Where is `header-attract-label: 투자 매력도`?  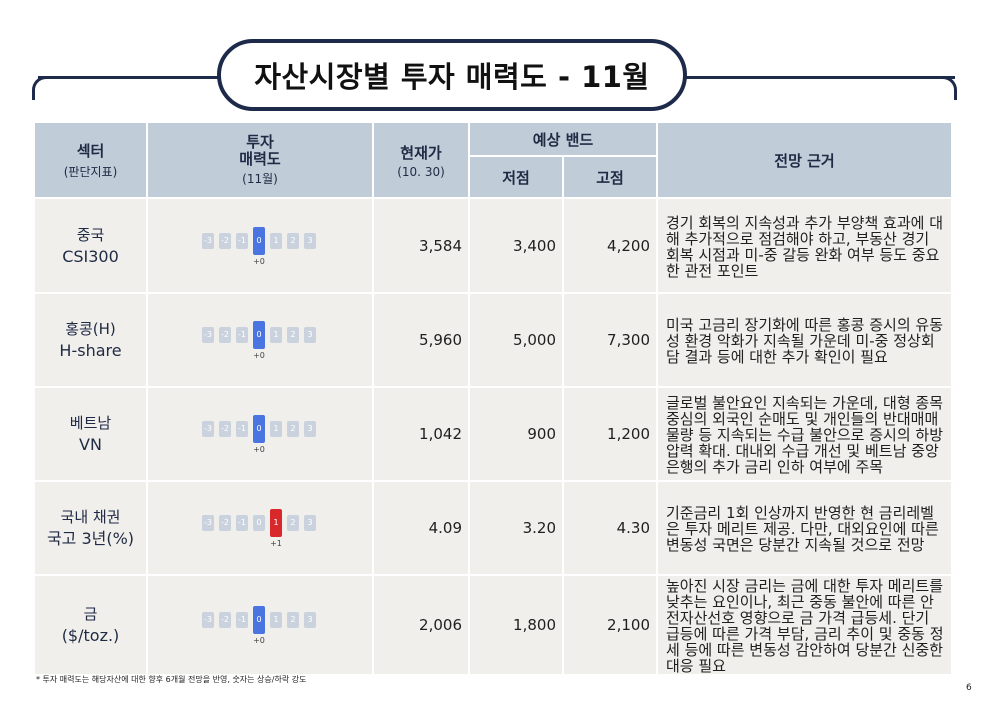
header-attract-label: 투자 매력도 is located at coordinates (260, 150).